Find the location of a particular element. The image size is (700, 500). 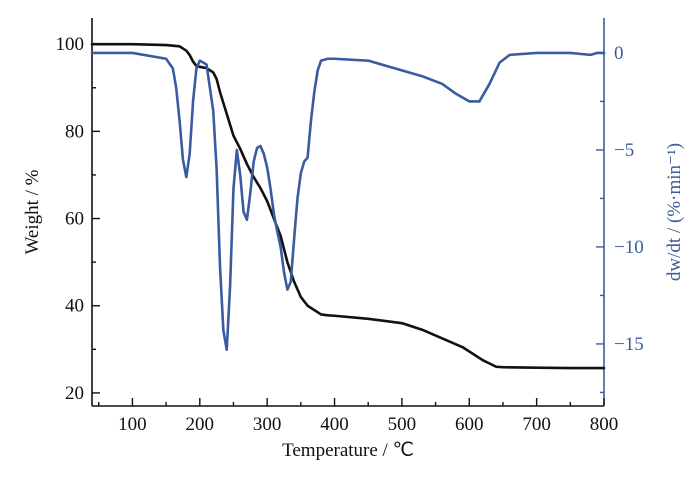

y-right-tick-label: −10 is located at coordinates (629, 247).